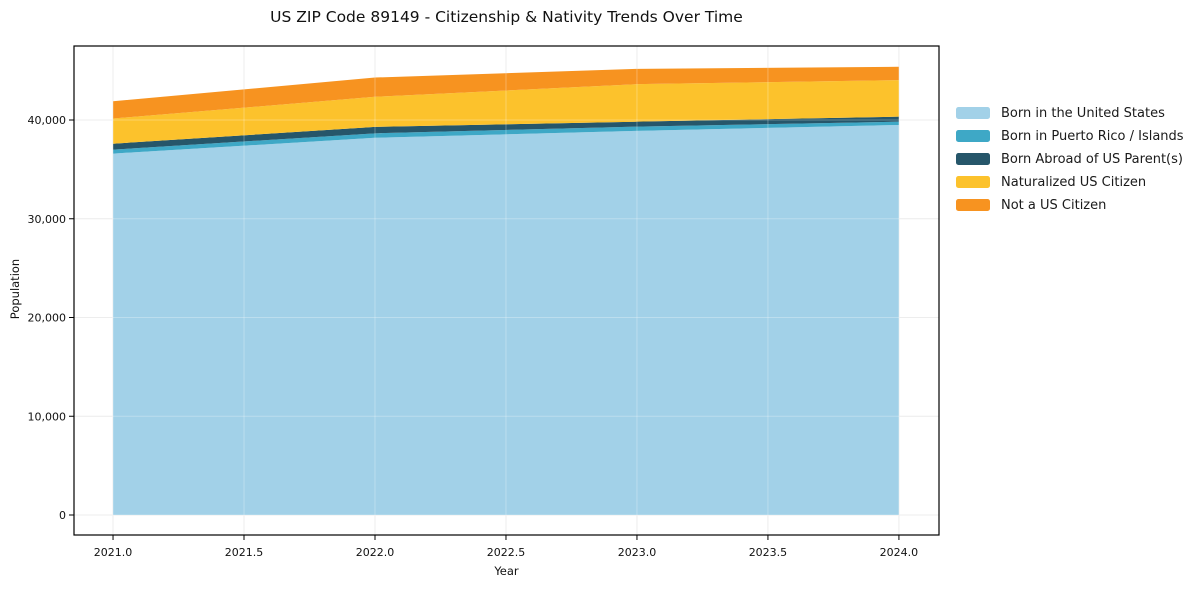 Image resolution: width=1189 pixels, height=590 pixels. What do you see at coordinates (47, 219) in the screenshot?
I see `y-tick-label: 30,000` at bounding box center [47, 219].